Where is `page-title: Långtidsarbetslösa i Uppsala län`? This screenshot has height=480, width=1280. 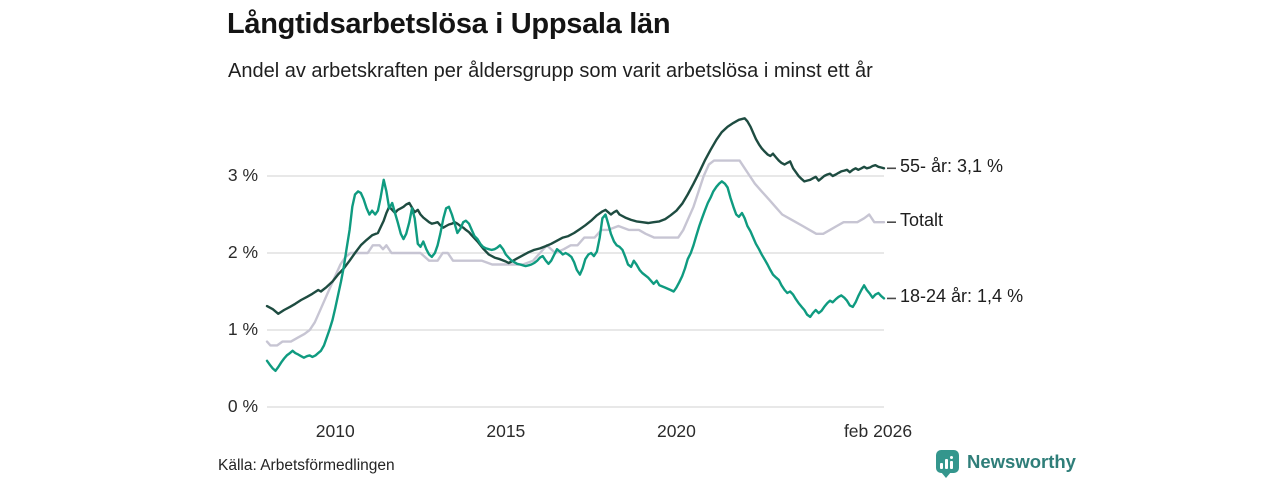
page-title: Långtidsarbetslösa i Uppsala län is located at coordinates (449, 24).